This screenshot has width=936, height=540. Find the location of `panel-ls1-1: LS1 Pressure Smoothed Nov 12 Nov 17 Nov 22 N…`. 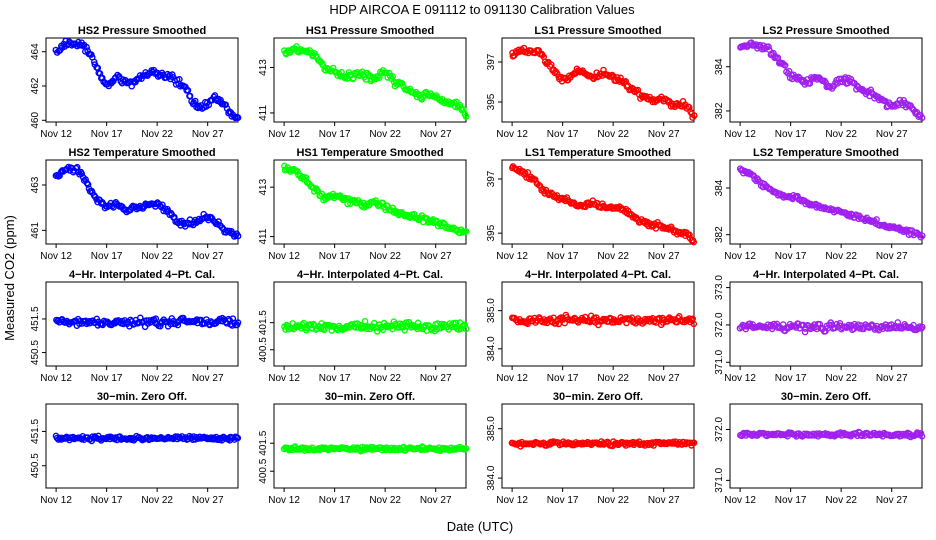

panel-ls1-1: LS1 Pressure Smoothed Nov 12 Nov 17 Nov 22 N… is located at coordinates (592, 82).